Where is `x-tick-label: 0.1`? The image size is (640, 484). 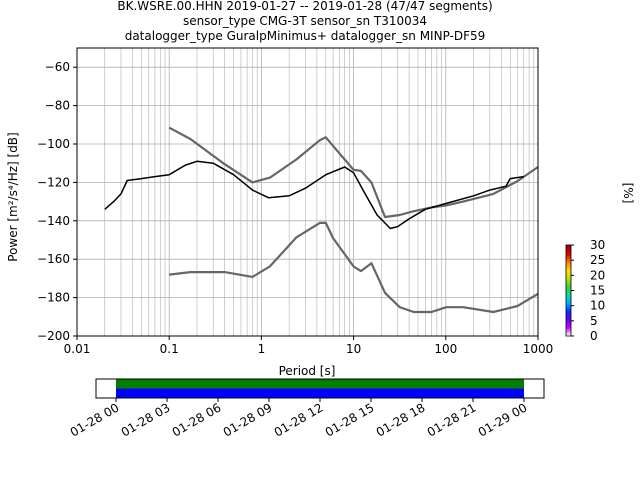 x-tick-label: 0.1 is located at coordinates (169, 349).